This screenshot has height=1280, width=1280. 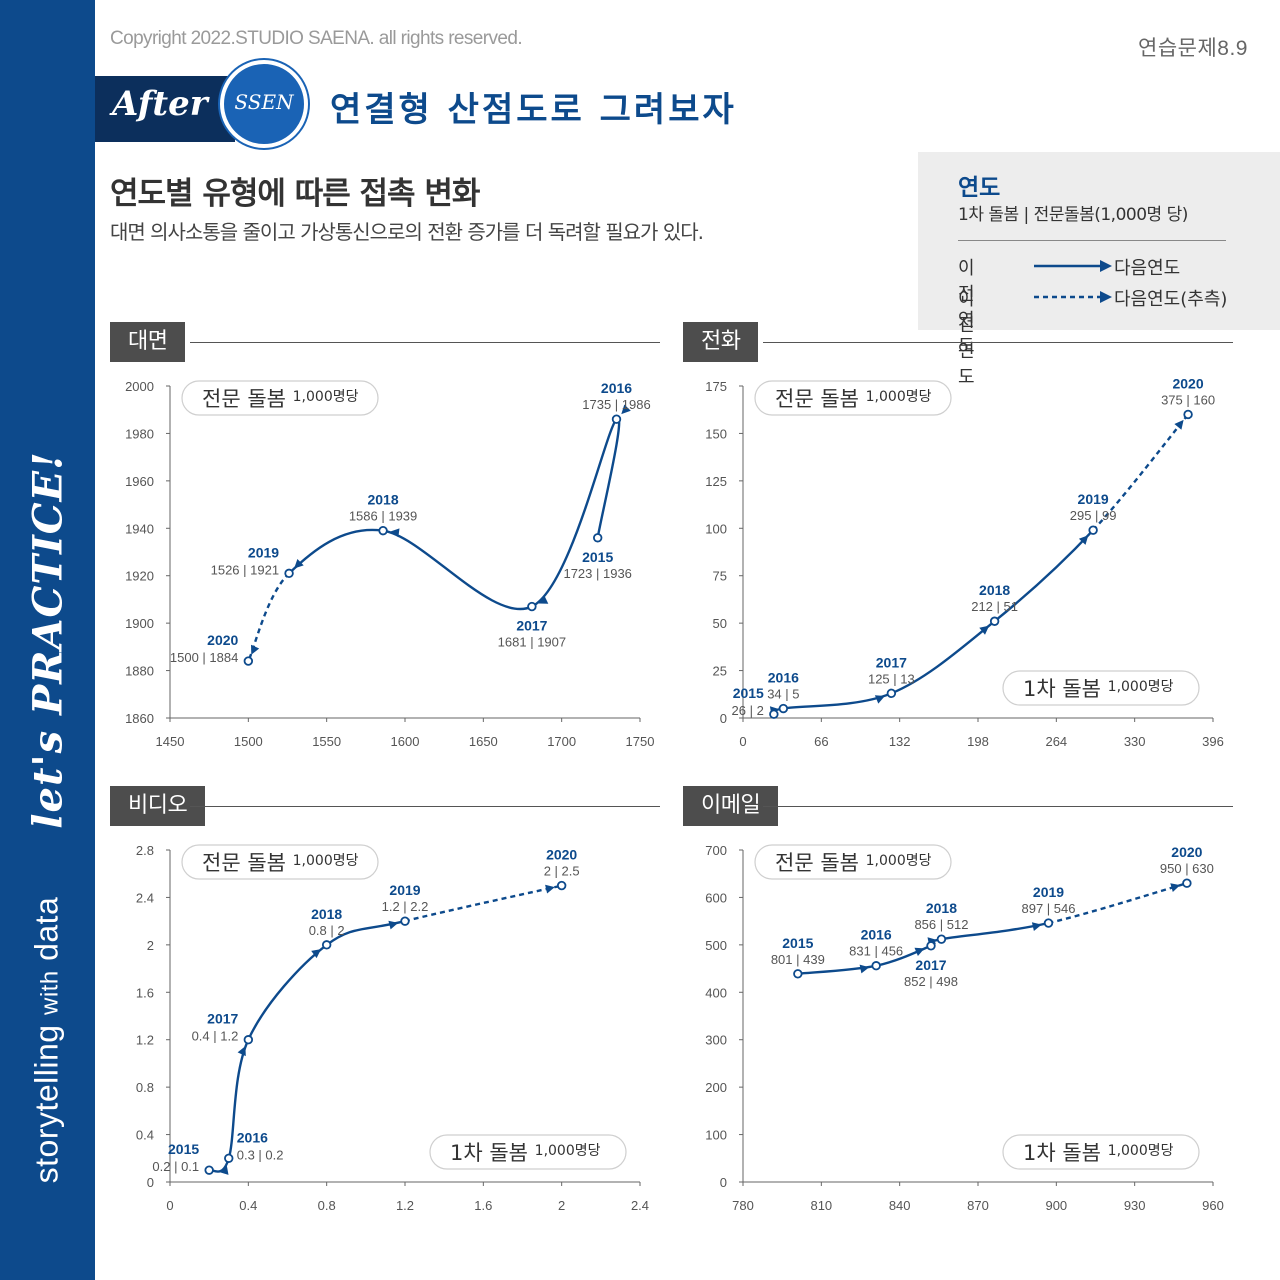 I want to click on x-tick-label: 132, so click(x=900, y=741).